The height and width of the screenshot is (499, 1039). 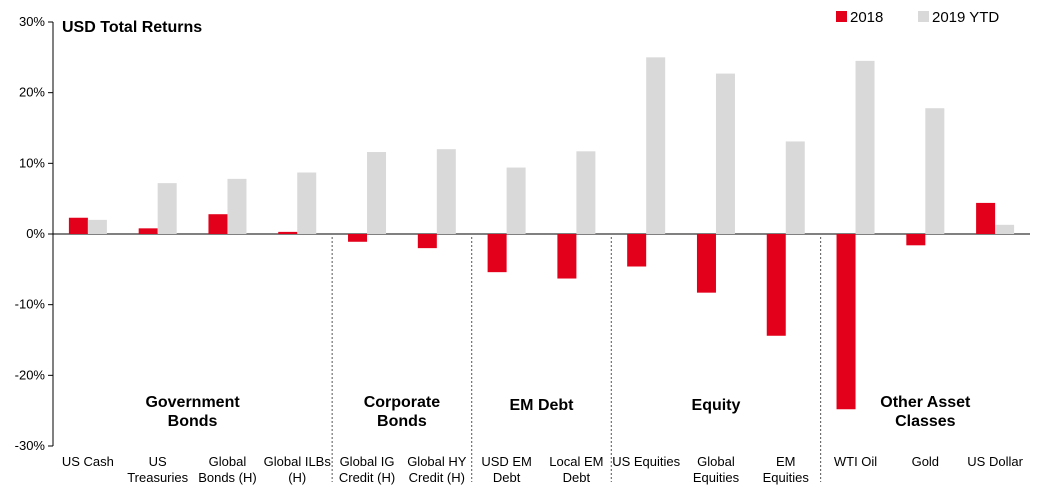 What do you see at coordinates (30, 304) in the screenshot?
I see `y-tick-label: -10%` at bounding box center [30, 304].